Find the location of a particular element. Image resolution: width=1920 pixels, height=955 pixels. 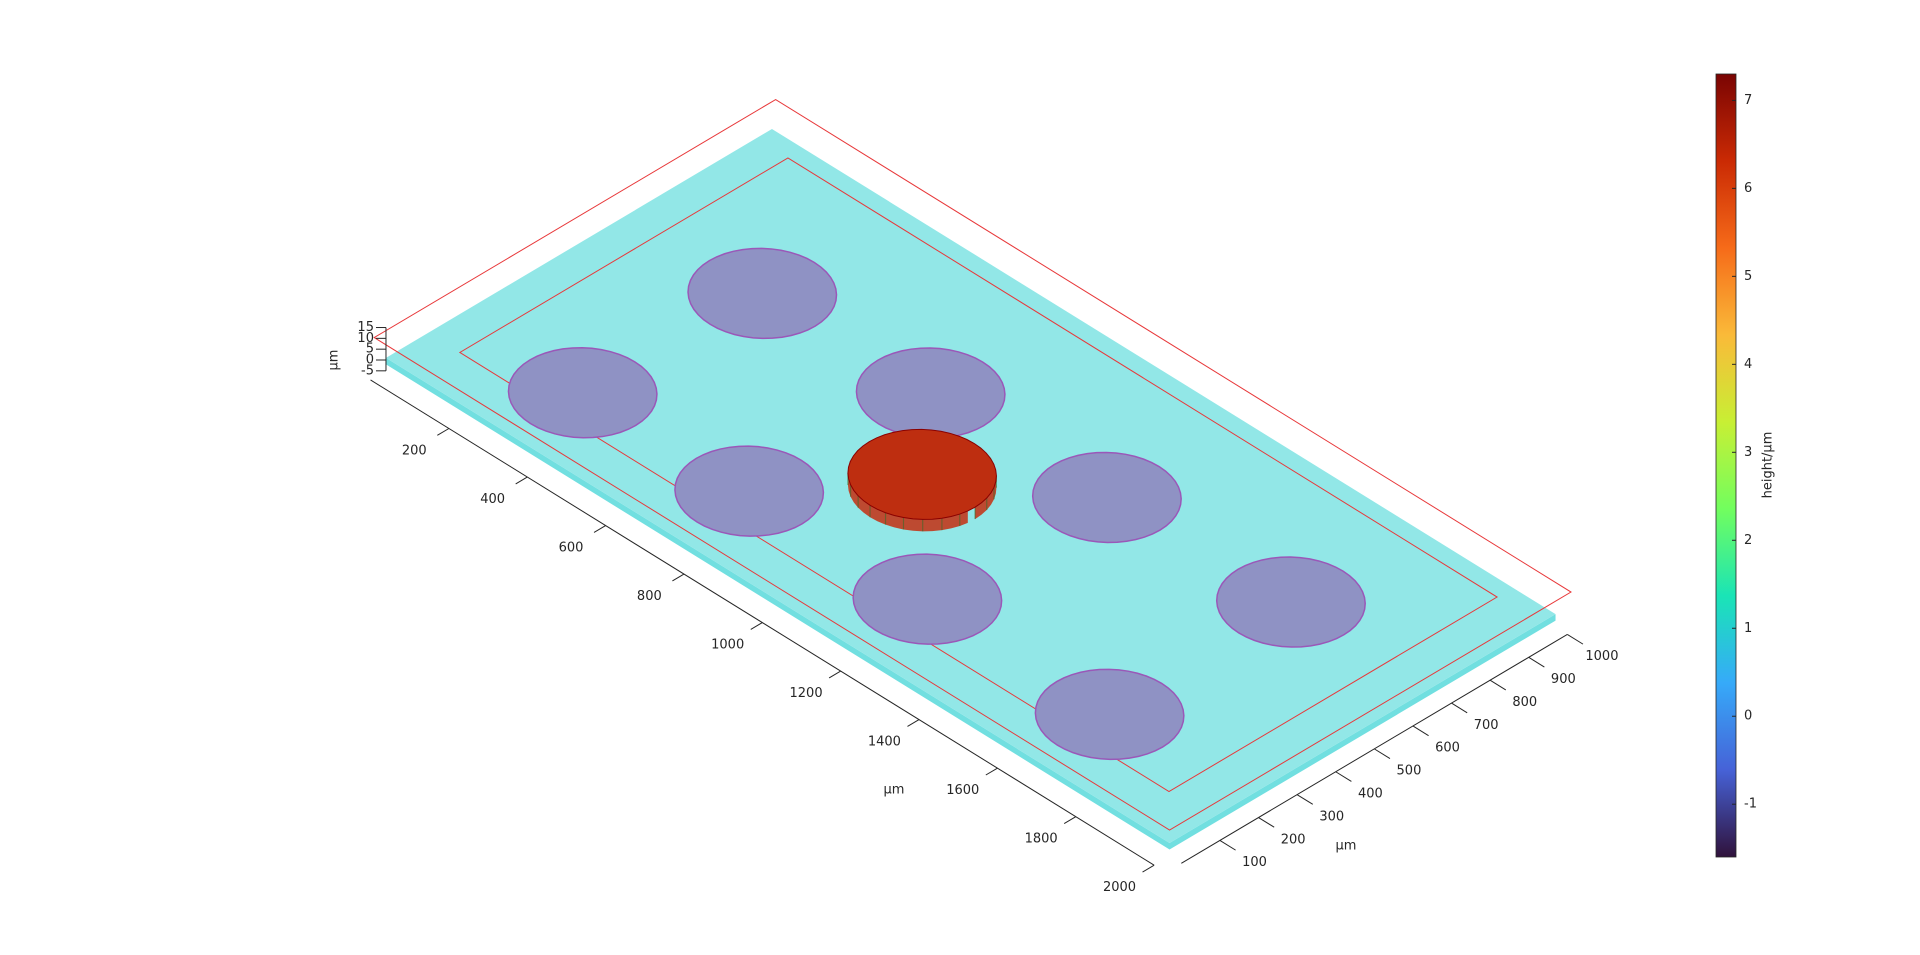

colorbar-tick-label: 0 is located at coordinates (1748, 716).